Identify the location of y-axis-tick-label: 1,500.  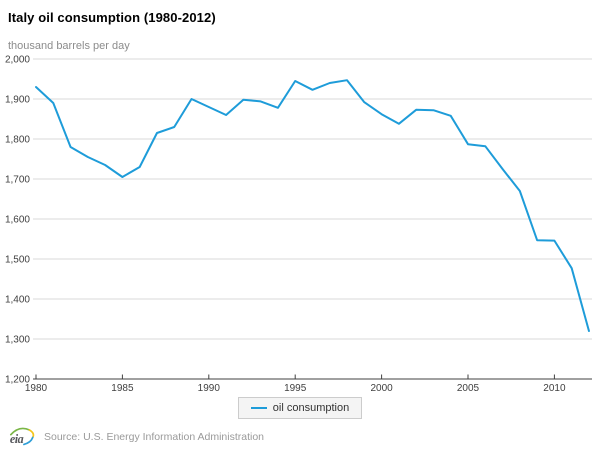
(17, 260).